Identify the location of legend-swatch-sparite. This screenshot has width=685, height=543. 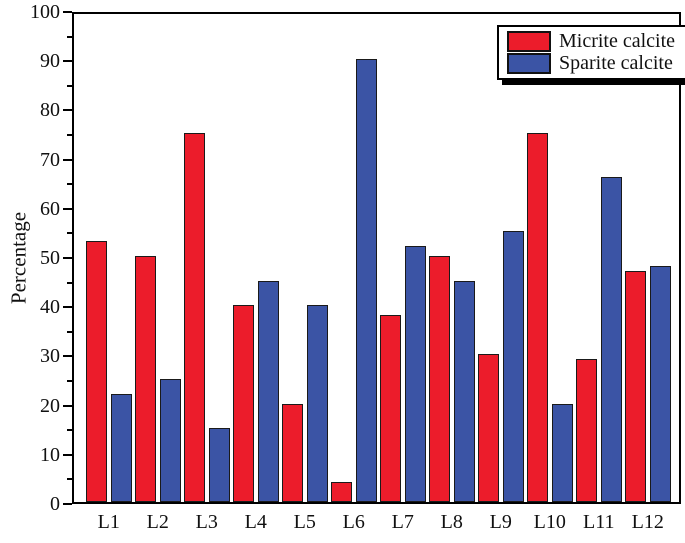
(529, 63).